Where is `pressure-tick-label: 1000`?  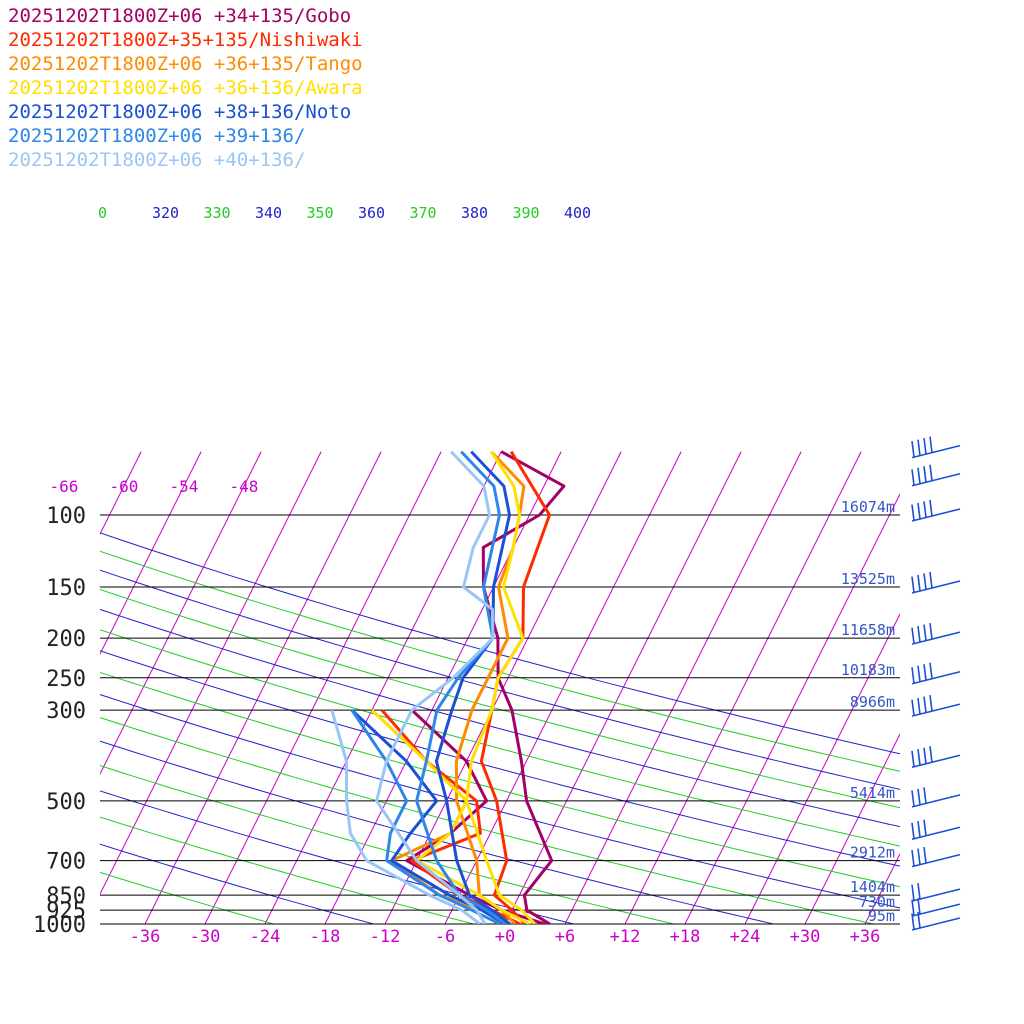 pressure-tick-label: 1000 is located at coordinates (59, 925).